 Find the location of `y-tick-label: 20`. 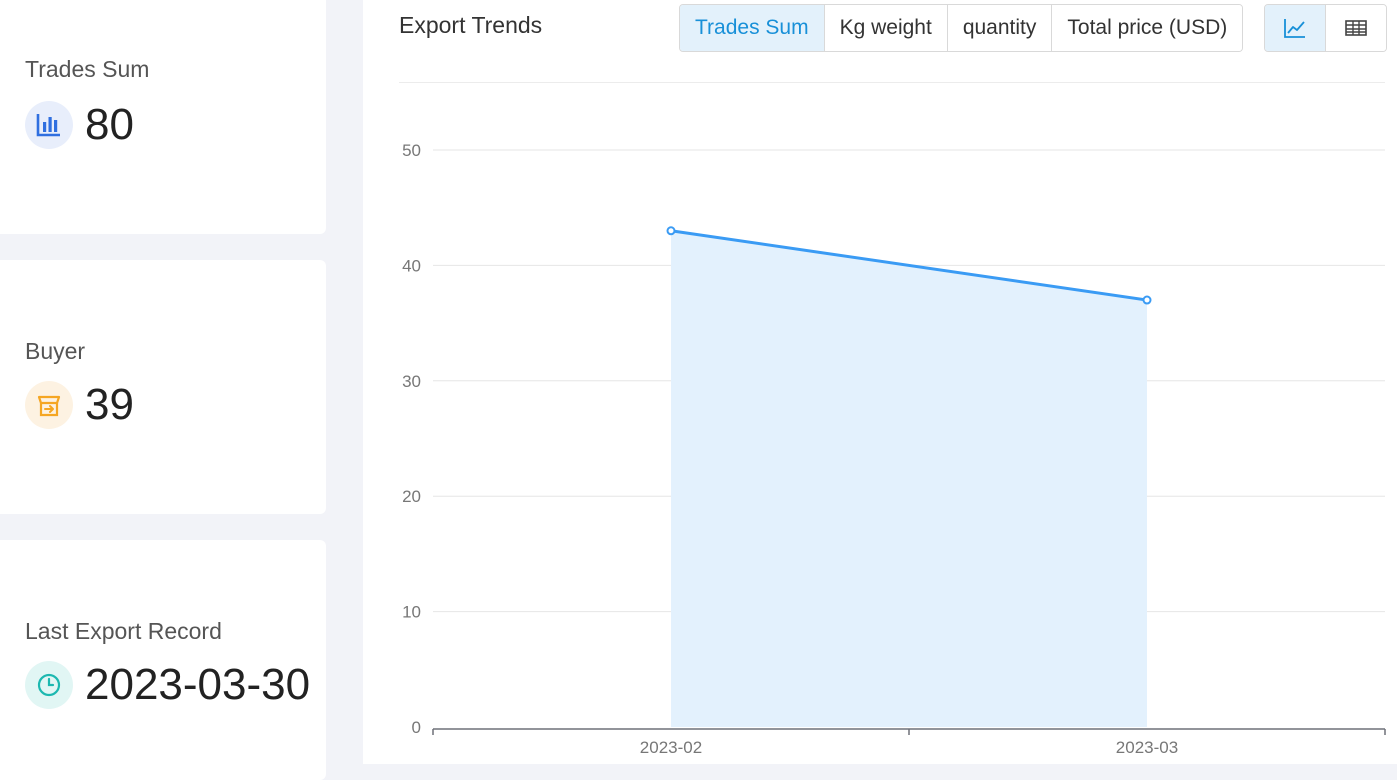

y-tick-label: 20 is located at coordinates (411, 496).